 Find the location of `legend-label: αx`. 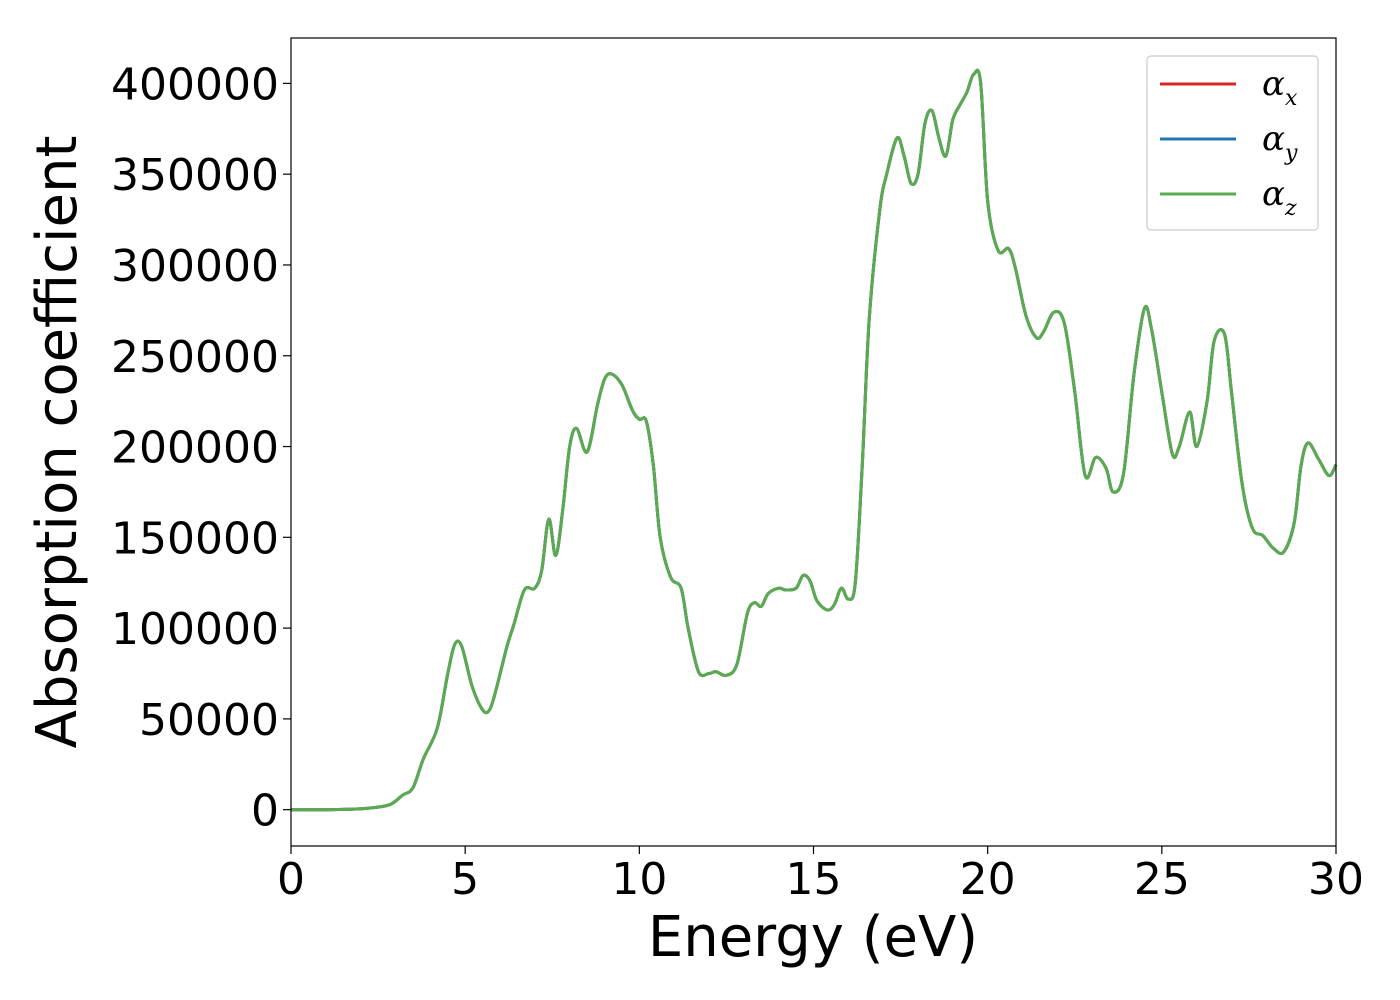

legend-label: αx is located at coordinates (1280, 87).